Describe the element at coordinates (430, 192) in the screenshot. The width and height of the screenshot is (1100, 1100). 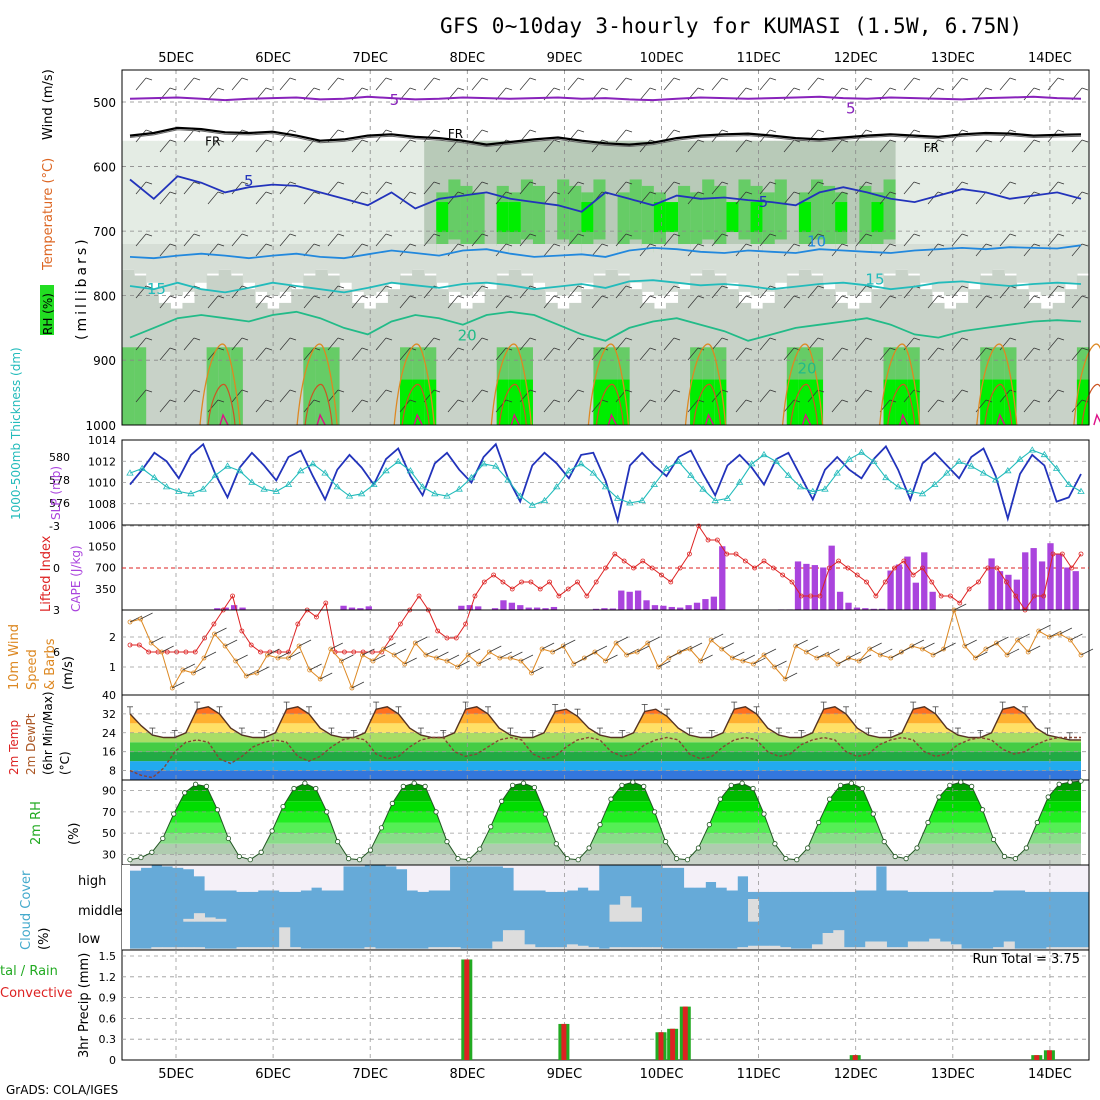
I see `rh-shade-mid` at that location.